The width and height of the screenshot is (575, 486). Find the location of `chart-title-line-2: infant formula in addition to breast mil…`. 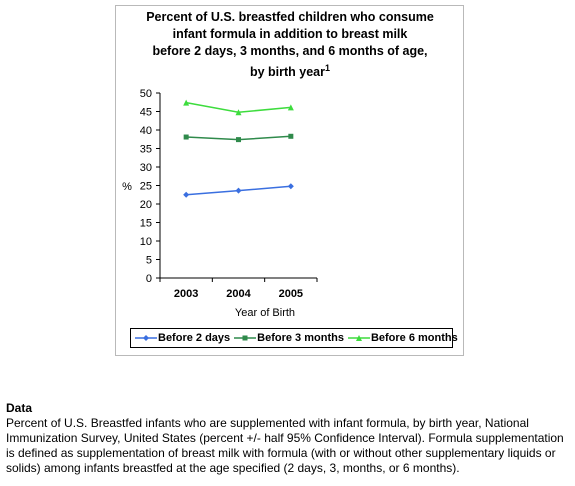

chart-title-line-2: infant formula in addition to breast mil… is located at coordinates (290, 34).